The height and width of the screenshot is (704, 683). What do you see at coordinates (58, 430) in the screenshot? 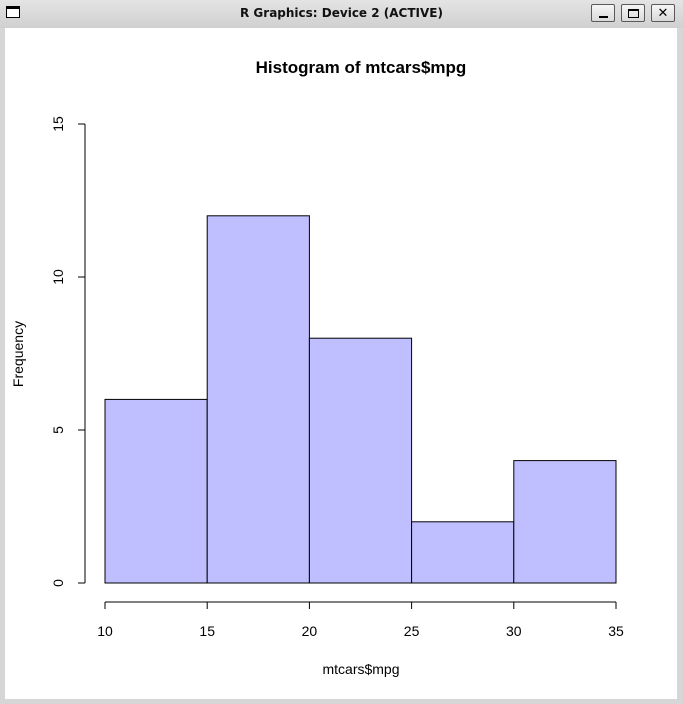
I see `y-tick-label: 5` at bounding box center [58, 430].